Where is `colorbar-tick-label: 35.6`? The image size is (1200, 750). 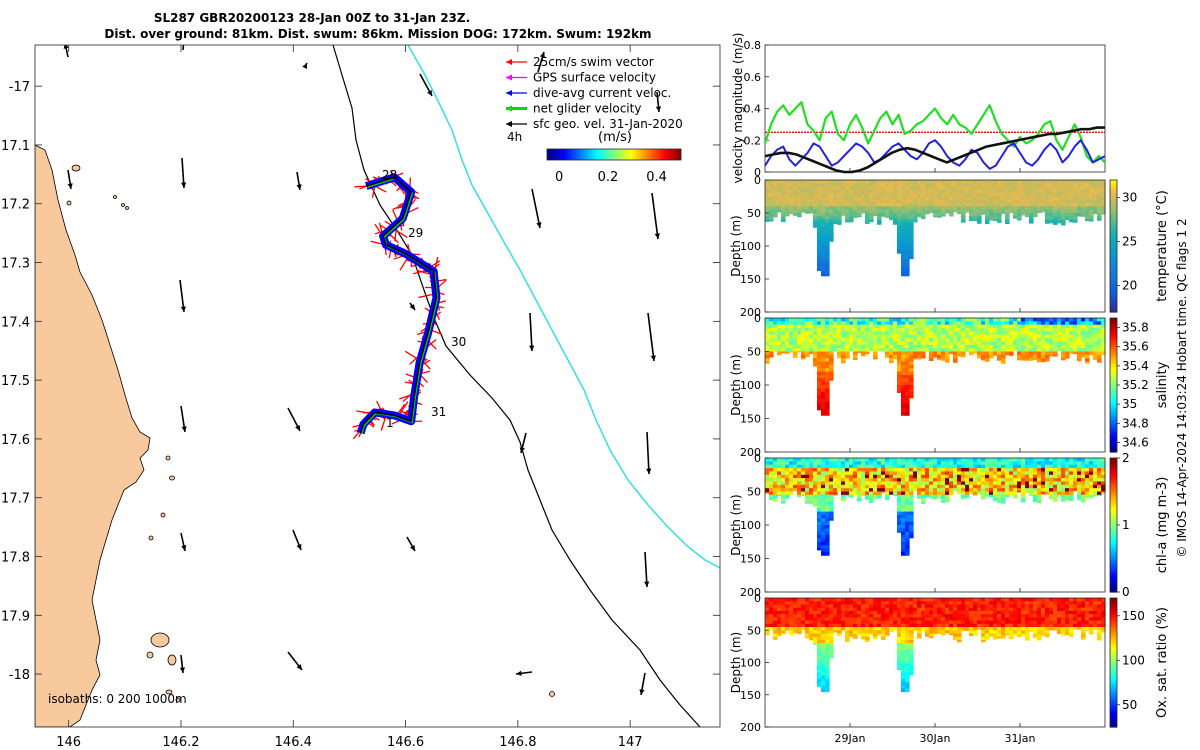 colorbar-tick-label: 35.6 is located at coordinates (1135, 347).